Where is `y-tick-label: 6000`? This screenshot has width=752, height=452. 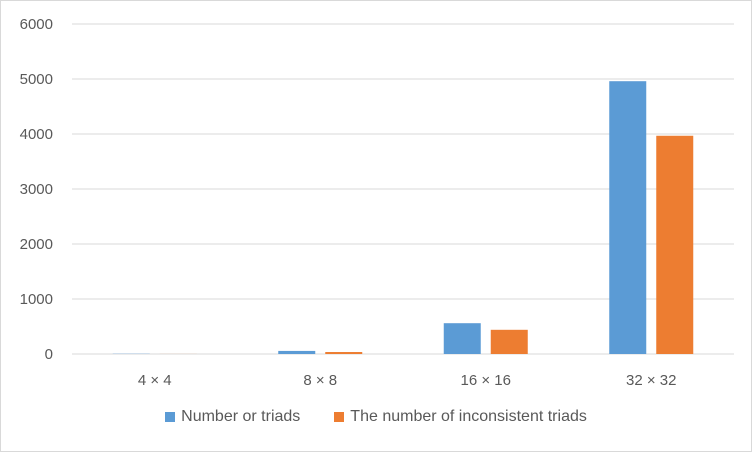 y-tick-label: 6000 is located at coordinates (36, 24).